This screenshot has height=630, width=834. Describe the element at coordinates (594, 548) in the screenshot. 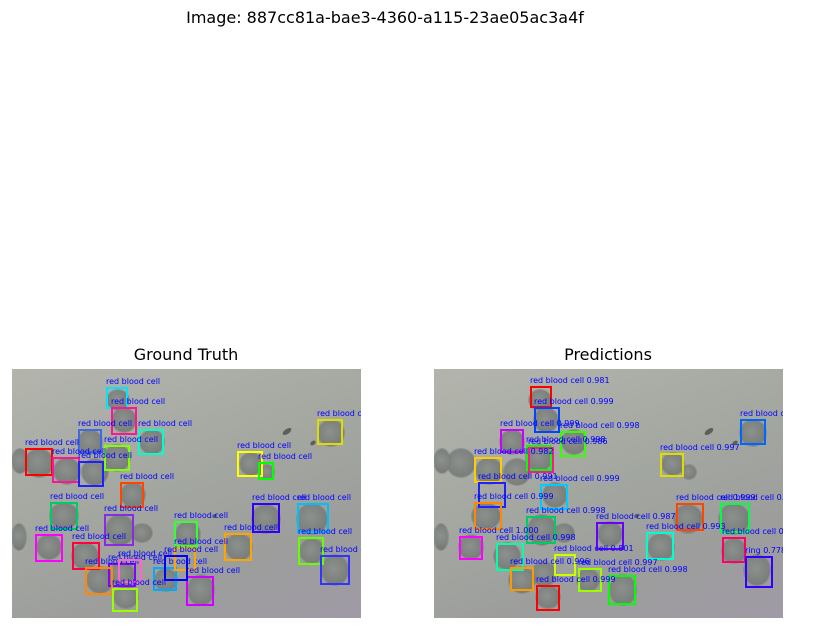

I see `prediction-label: red blood cell 0.801` at that location.